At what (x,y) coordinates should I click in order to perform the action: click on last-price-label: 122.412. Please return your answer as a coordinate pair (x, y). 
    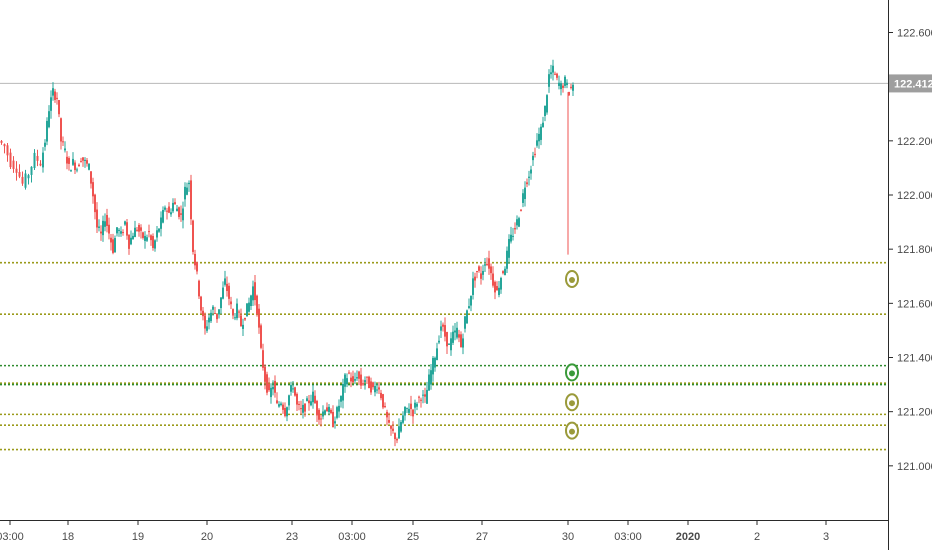
    Looking at the image, I should click on (913, 84).